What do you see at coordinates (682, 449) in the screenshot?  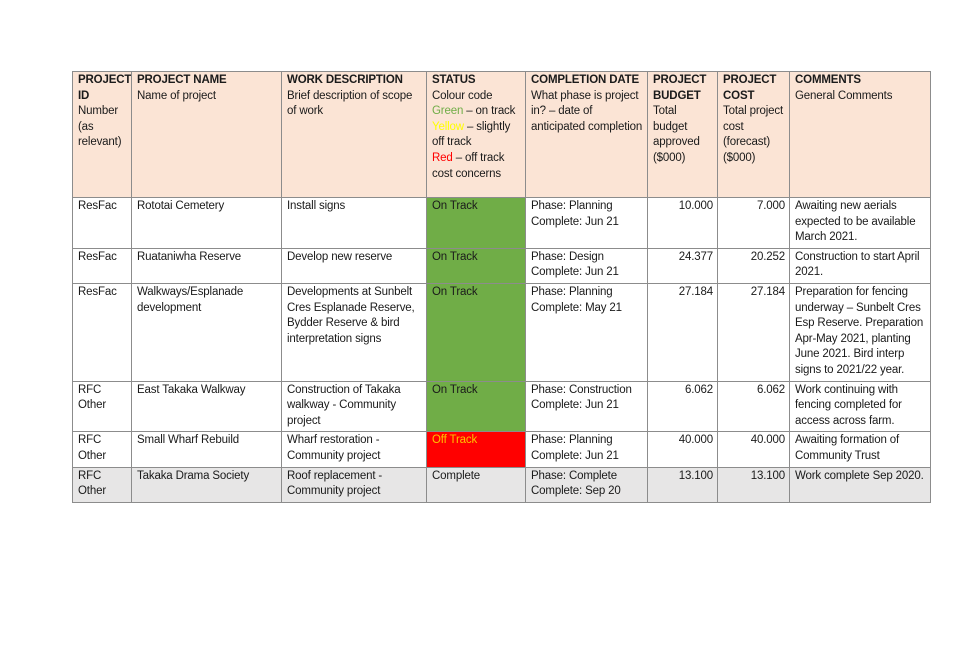 I see `table-cell: 40.000` at bounding box center [682, 449].